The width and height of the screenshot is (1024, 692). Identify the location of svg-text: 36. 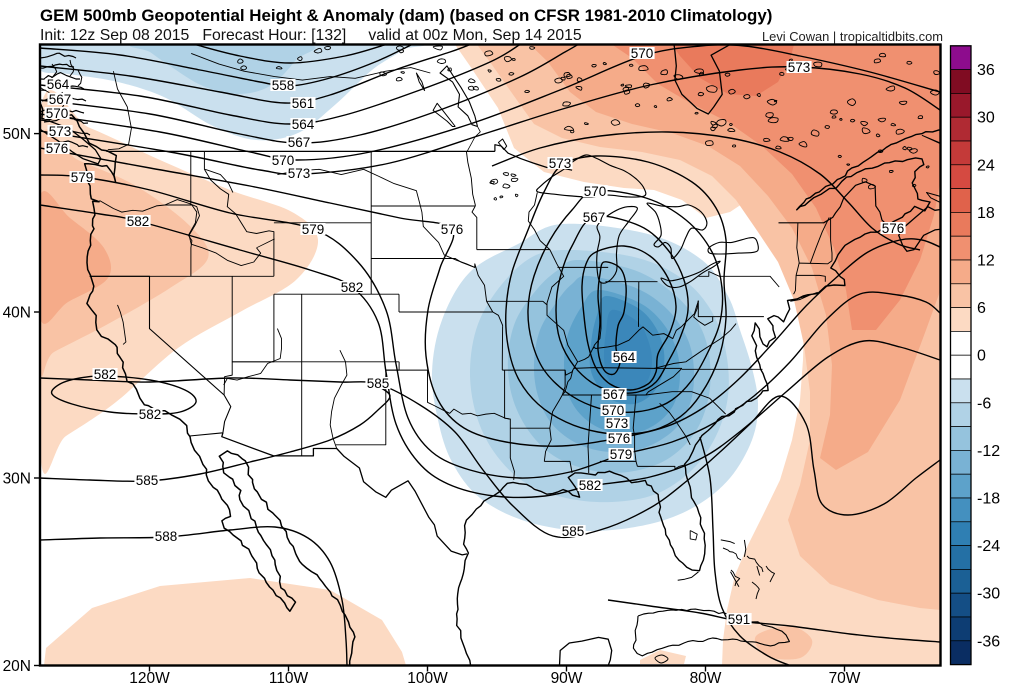
(986, 70).